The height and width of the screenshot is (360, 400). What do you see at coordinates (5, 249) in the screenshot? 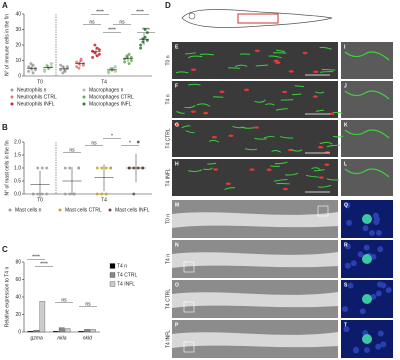
I see `panel-letter: C` at bounding box center [5, 249].